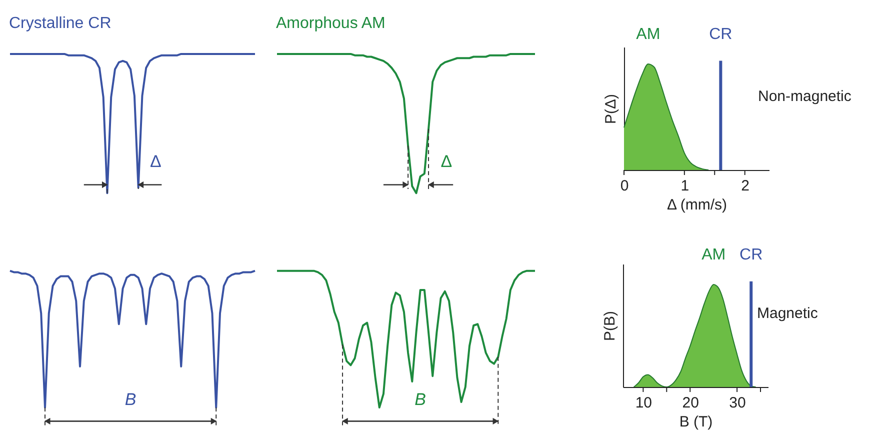  I want to click on y-axis-title: P(Δ), so click(611, 109).